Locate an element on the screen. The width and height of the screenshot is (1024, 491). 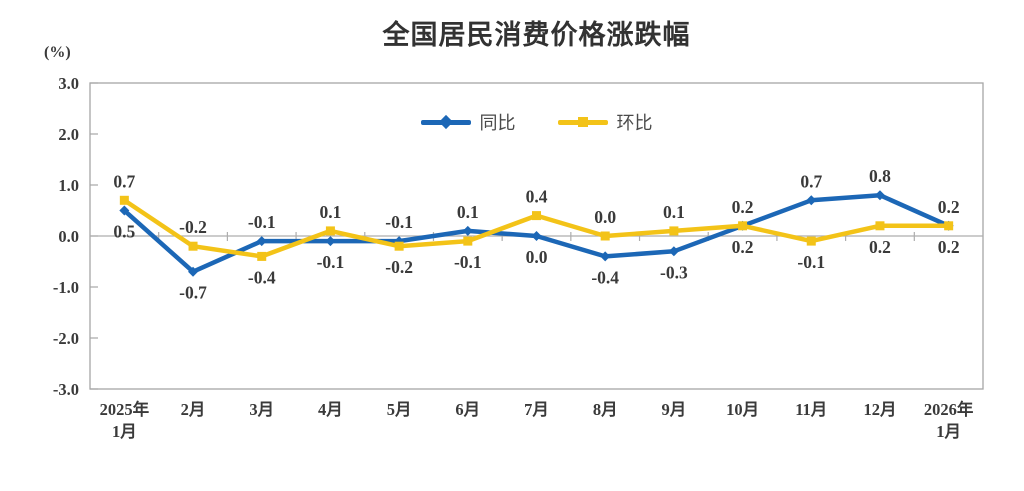
x-tick-label: 5月 is located at coordinates (399, 409).